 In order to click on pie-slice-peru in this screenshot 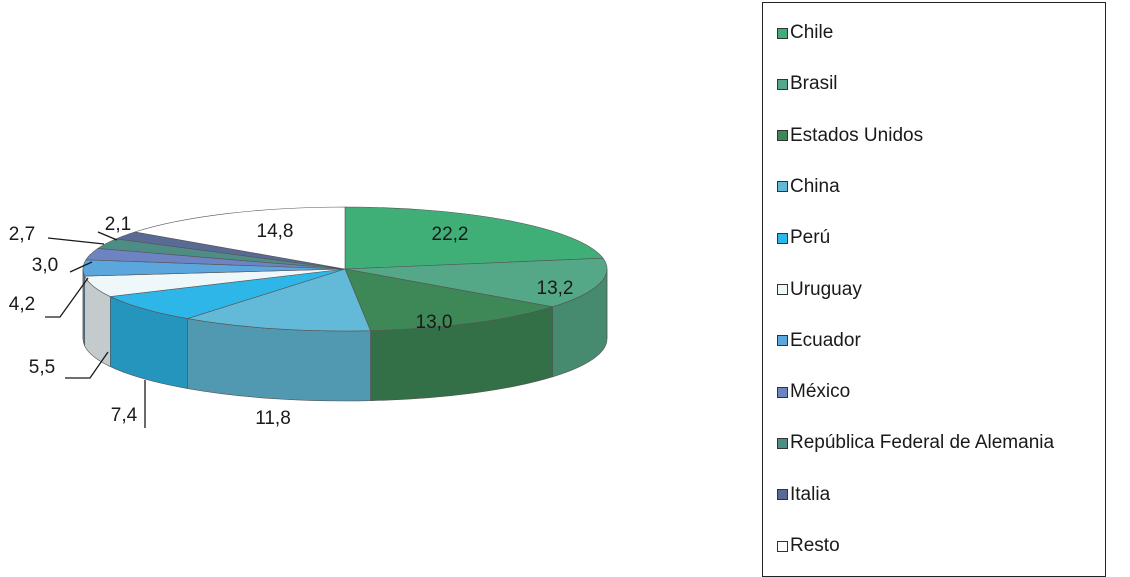, I will do `click(227, 293)`.